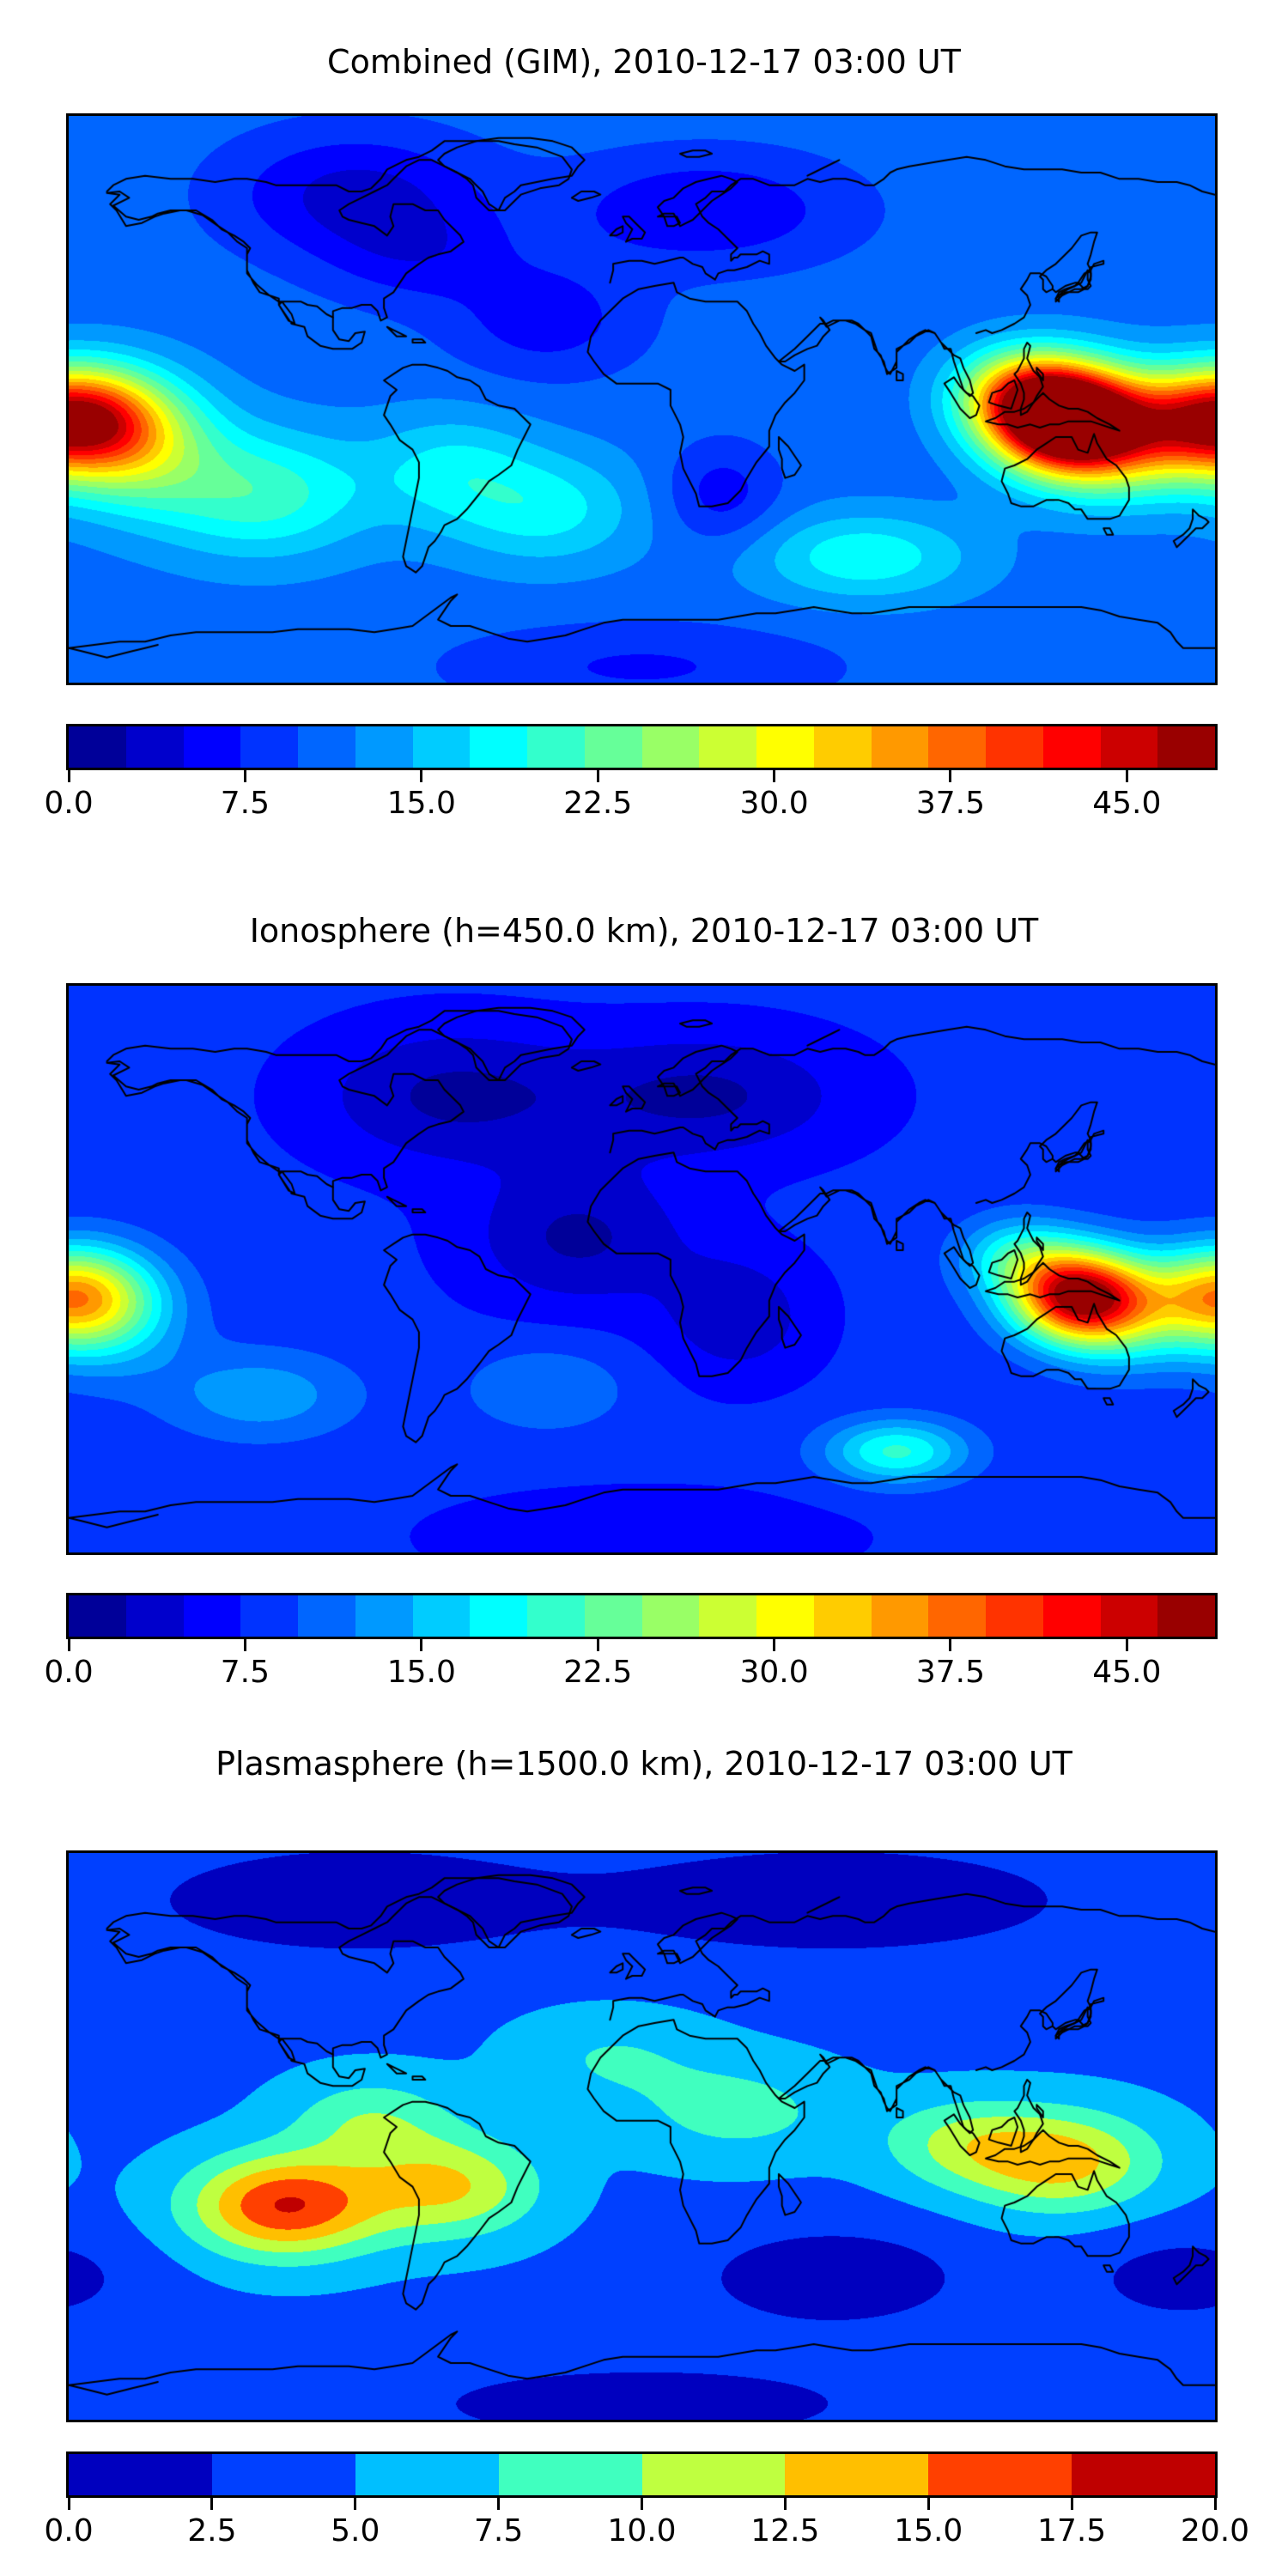 The image size is (1288, 2576). I want to click on colorbar-labels-plasmasphere: 0.0 2.5 5.0 7.5 10.0 12.5 15.0 17.5 20.0, so click(647, 2530).